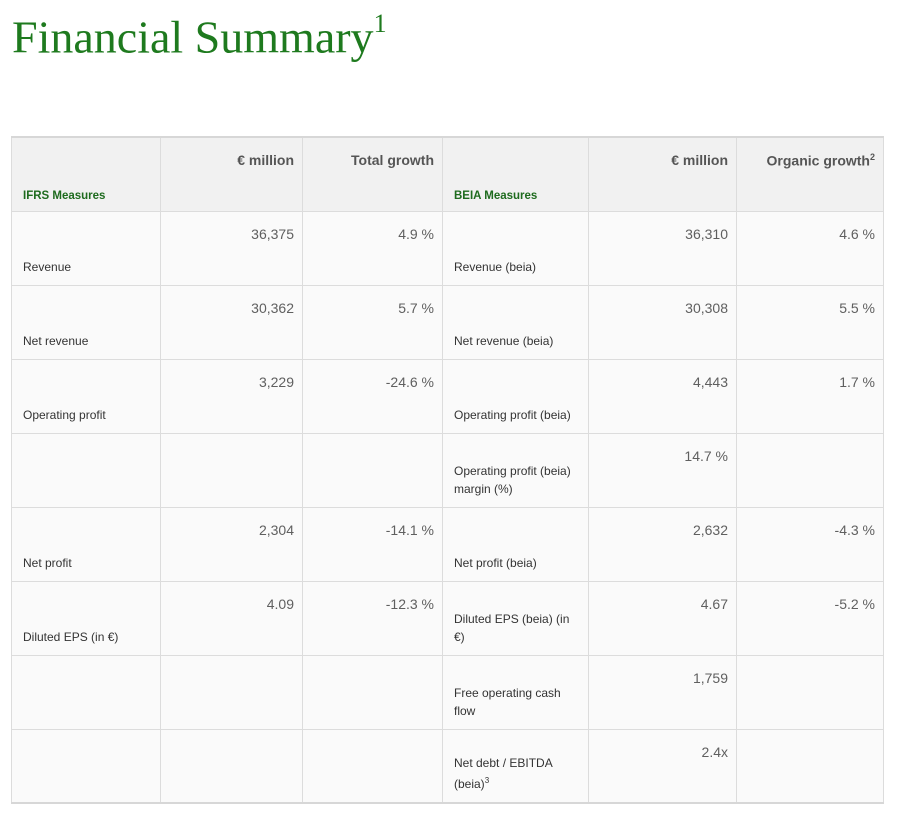 This screenshot has height=816, width=900. What do you see at coordinates (447, 692) in the screenshot?
I see `table-row: Free operating cash flow 1,759` at bounding box center [447, 692].